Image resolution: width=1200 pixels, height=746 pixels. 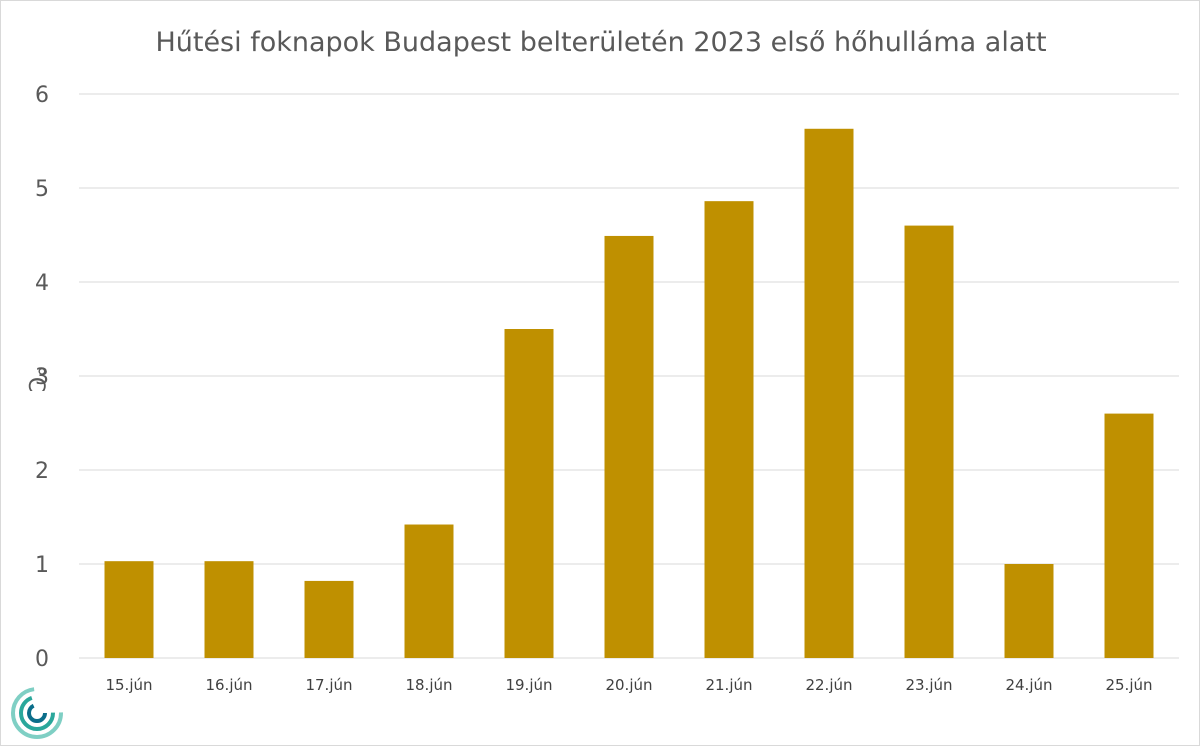 I want to click on logo-ring-outer, so click(x=37, y=713).